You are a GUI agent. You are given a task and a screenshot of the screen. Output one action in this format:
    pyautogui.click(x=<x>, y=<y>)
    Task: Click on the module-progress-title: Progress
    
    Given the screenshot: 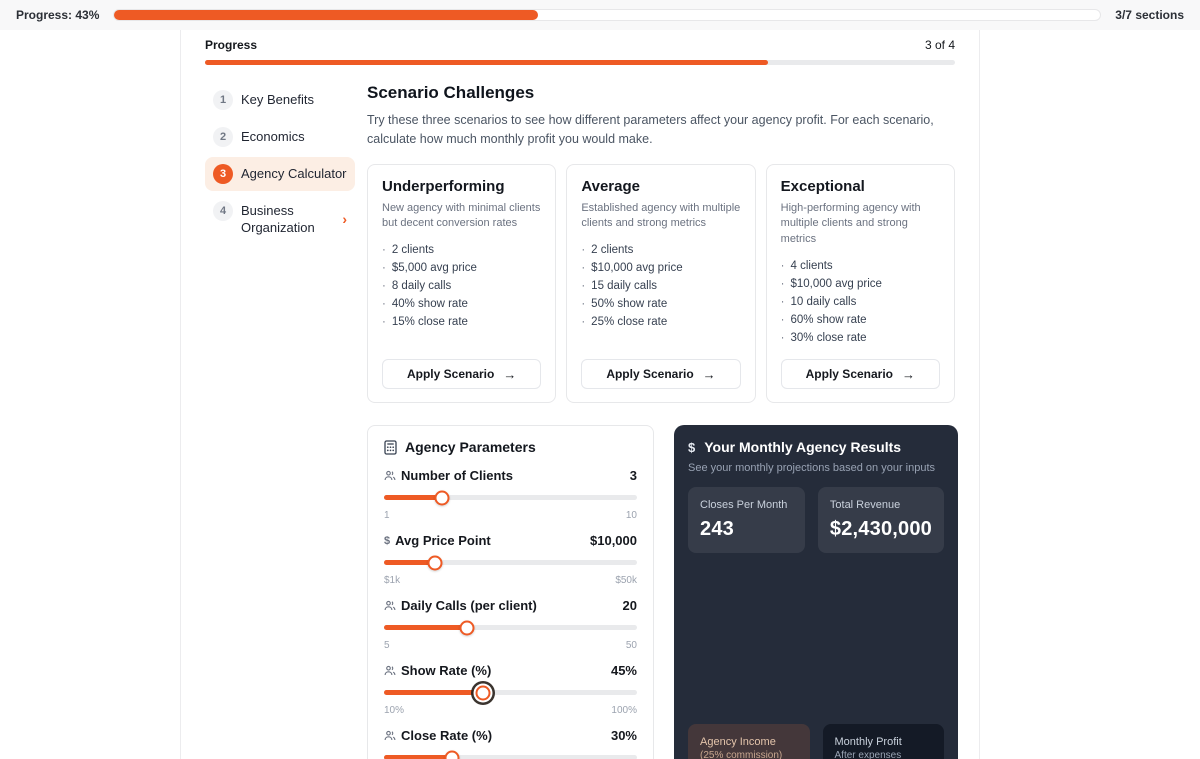 What is the action you would take?
    pyautogui.click(x=231, y=45)
    